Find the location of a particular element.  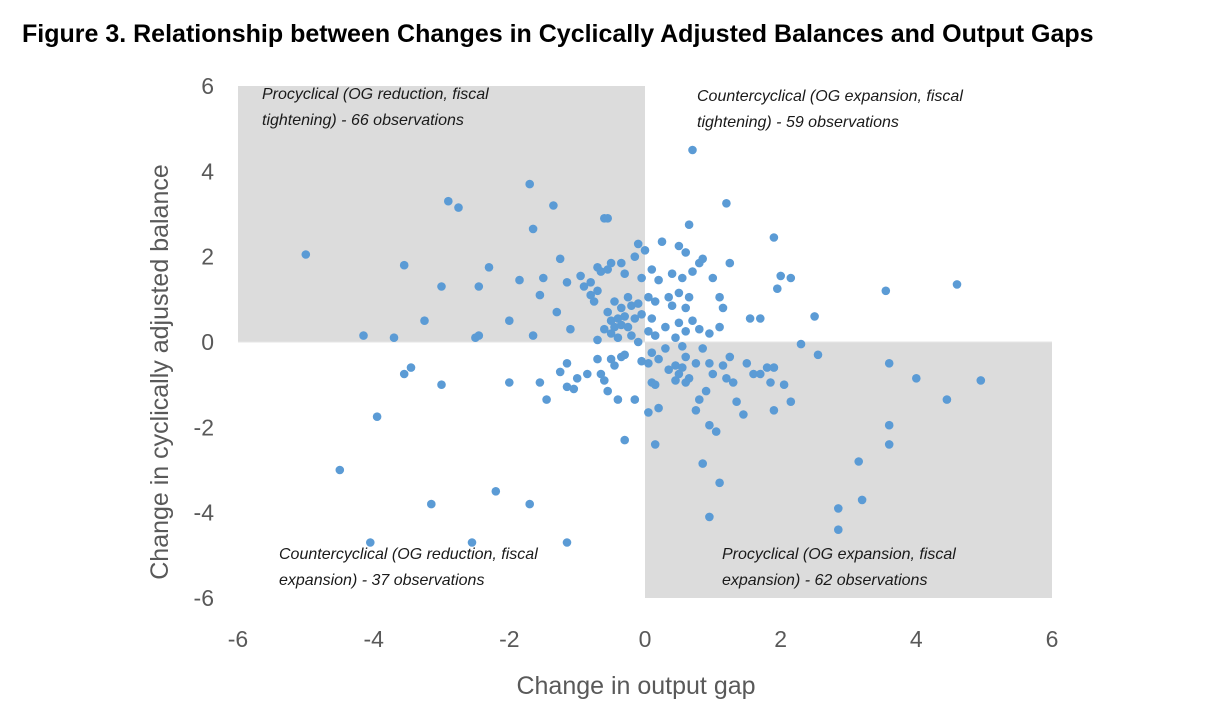

y-tick-label: 6 is located at coordinates (207, 86).